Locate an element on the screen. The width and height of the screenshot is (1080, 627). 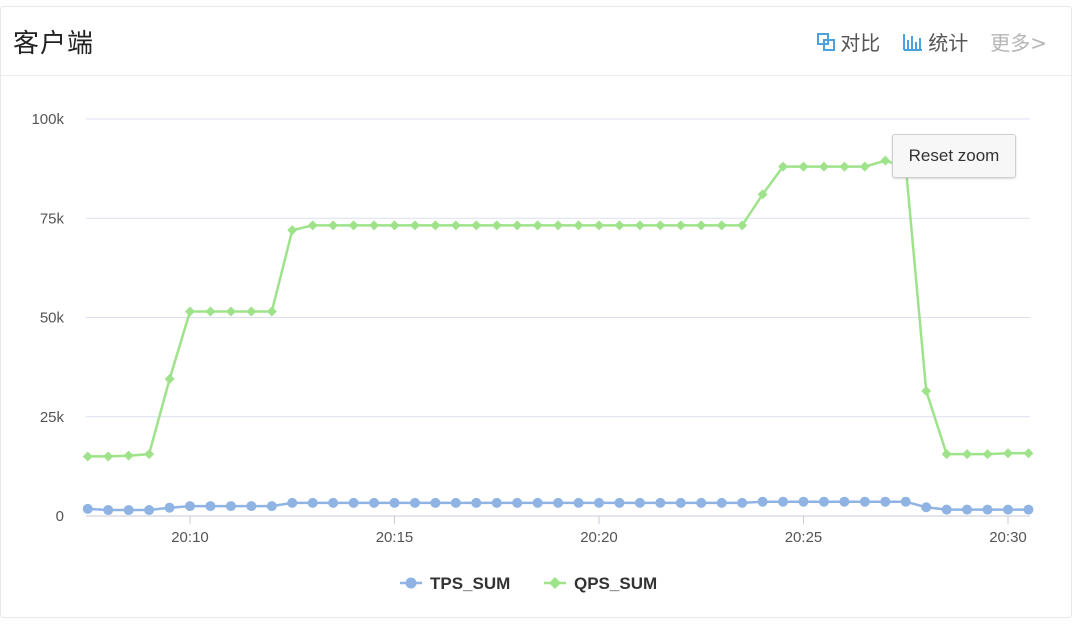
more-link: 更多> is located at coordinates (1018, 41).